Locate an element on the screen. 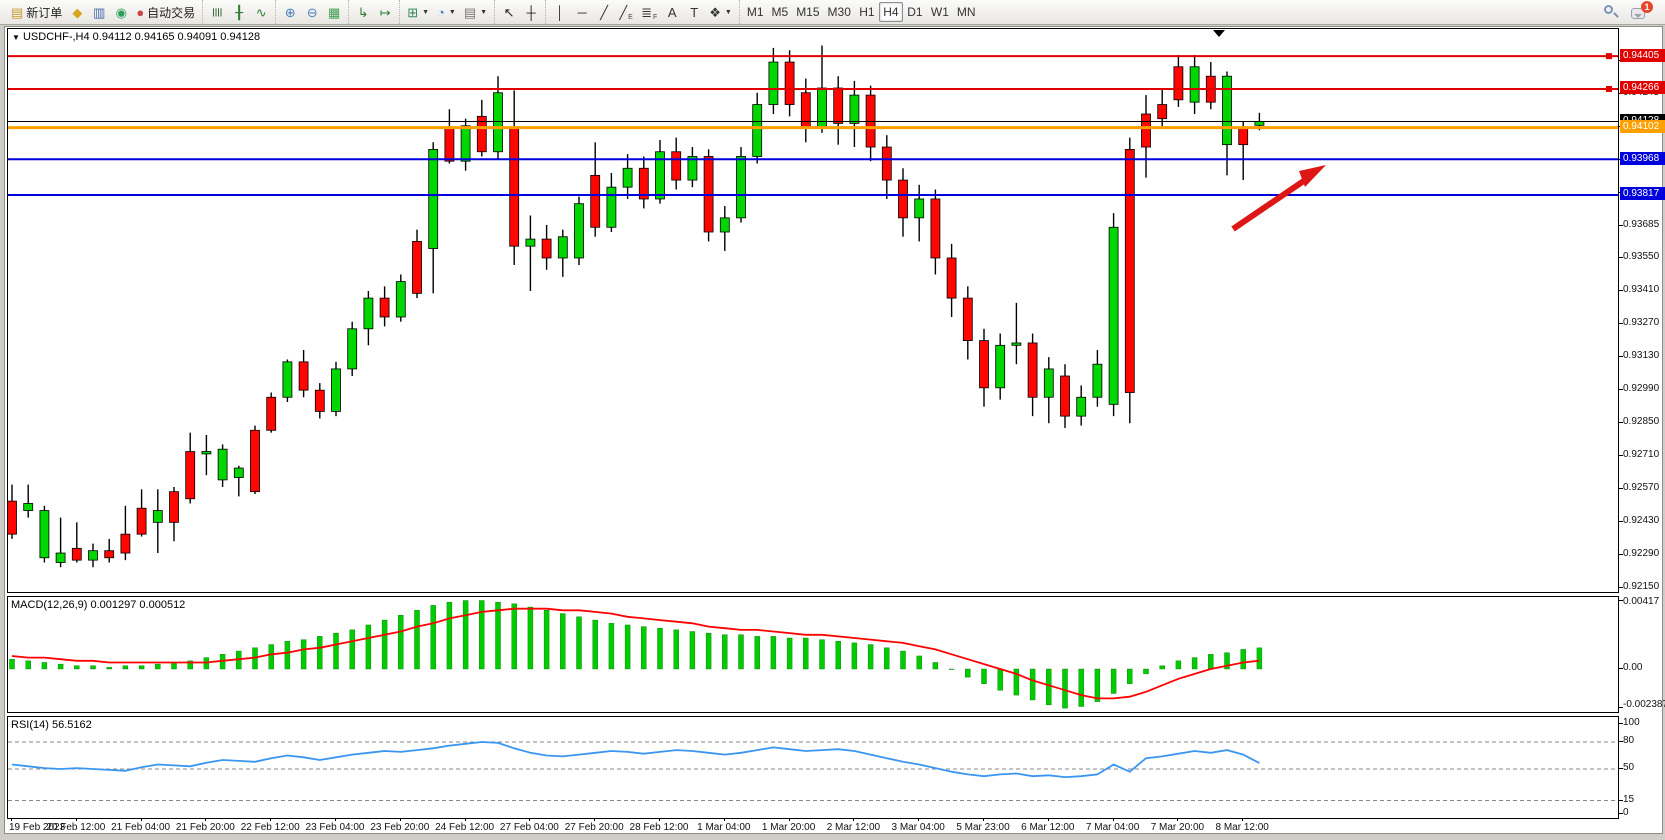 The image size is (1665, 840). arrow-annotation-head is located at coordinates (1312, 176).